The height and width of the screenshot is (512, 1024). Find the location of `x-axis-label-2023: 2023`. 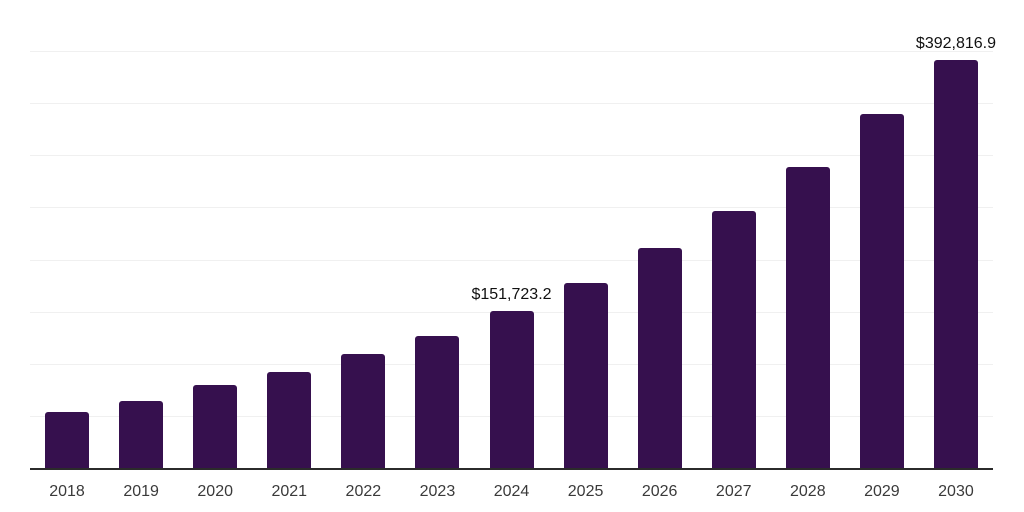

x-axis-label-2023: 2023 is located at coordinates (437, 491).